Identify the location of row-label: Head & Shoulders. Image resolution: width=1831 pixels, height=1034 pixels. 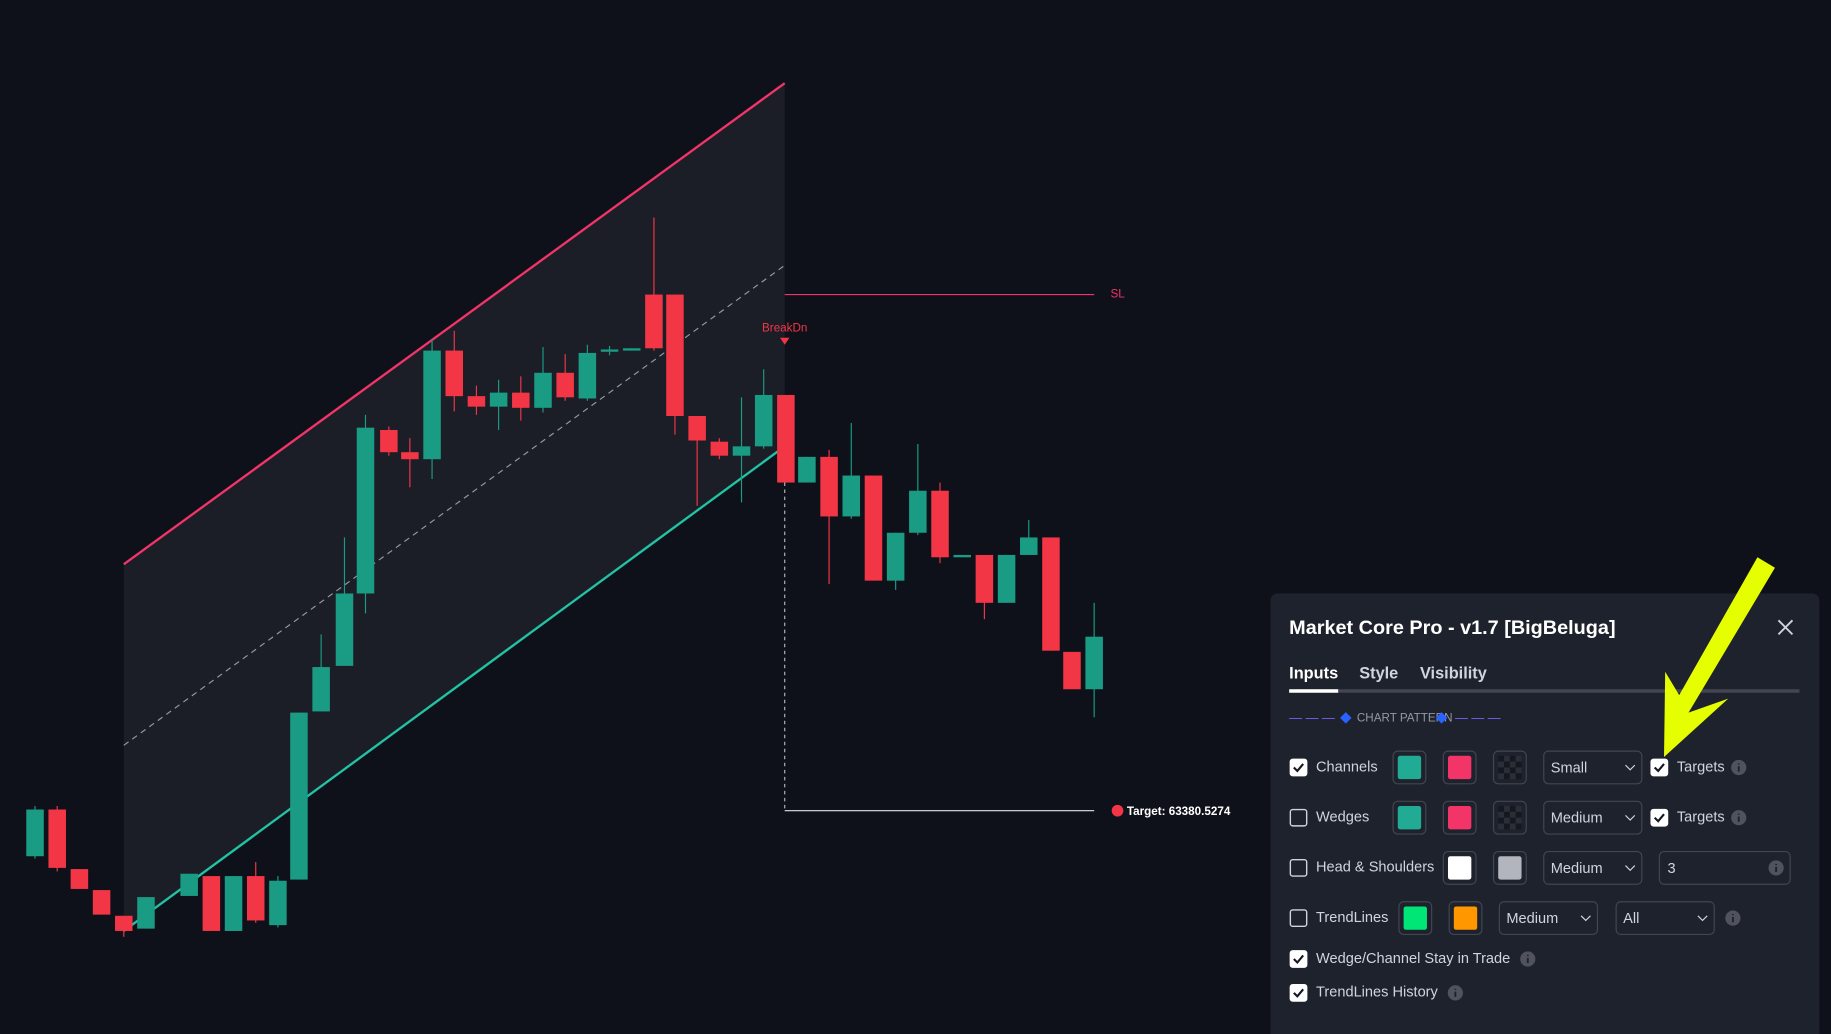
(1375, 868).